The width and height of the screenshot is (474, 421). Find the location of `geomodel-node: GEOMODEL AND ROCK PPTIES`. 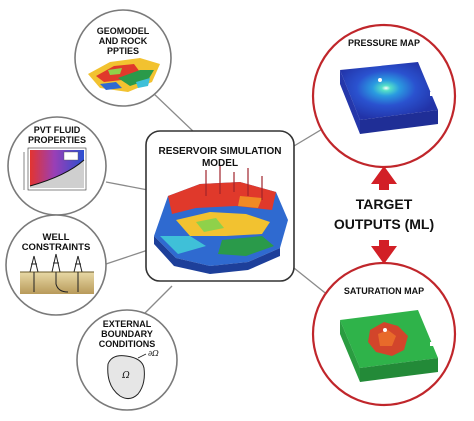

geomodel-node: GEOMODEL AND ROCK PPTIES is located at coordinates (123, 58).